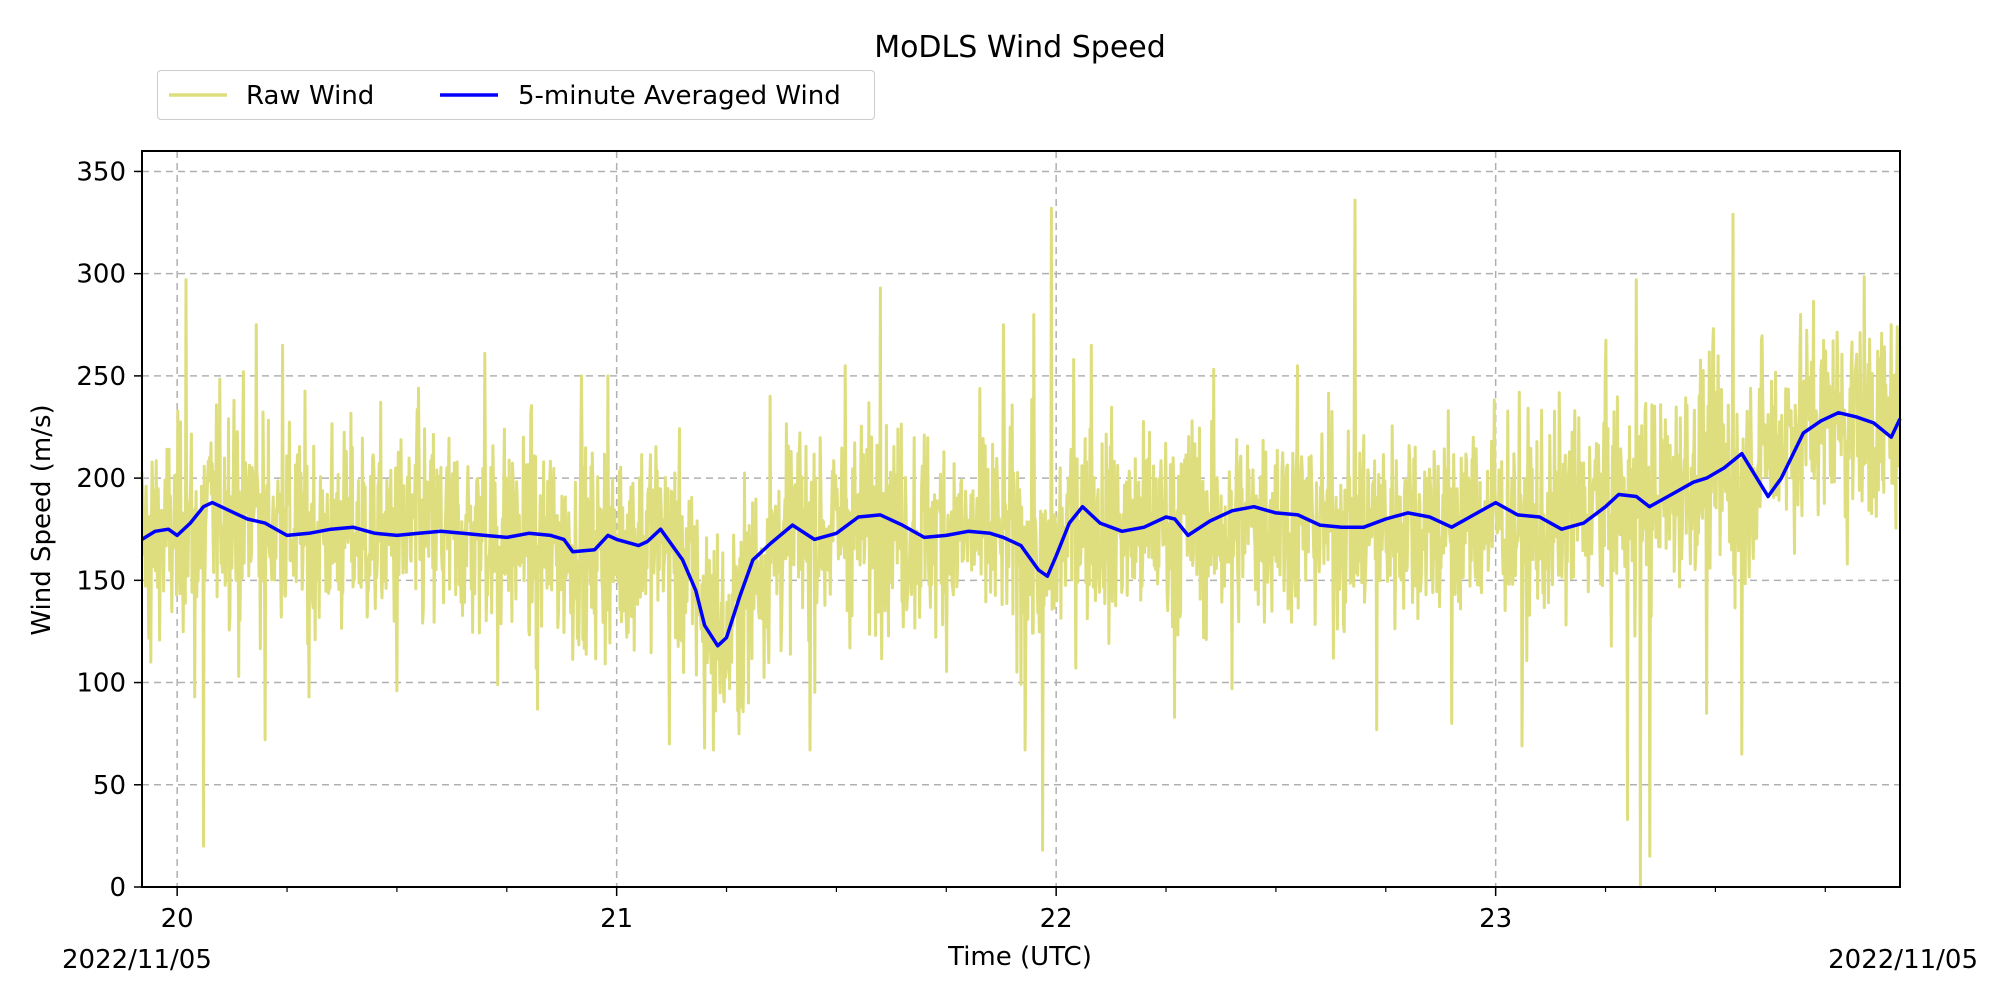 This screenshot has height=1005, width=2000. Describe the element at coordinates (101, 581) in the screenshot. I see `y-tick-label: 150` at that location.